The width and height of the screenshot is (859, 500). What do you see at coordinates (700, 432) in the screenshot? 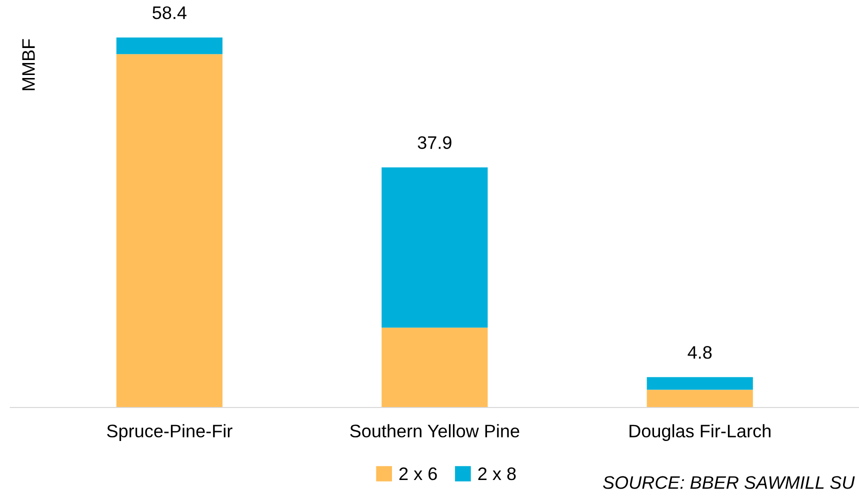
I see `x-tick-label: Douglas Fir-Larch` at bounding box center [700, 432].